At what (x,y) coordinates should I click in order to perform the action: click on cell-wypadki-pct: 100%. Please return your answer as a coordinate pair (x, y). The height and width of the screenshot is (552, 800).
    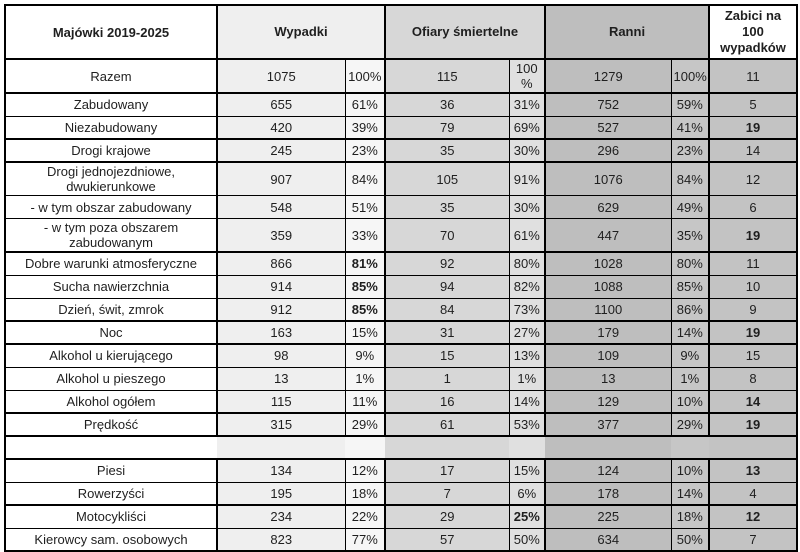
    Looking at the image, I should click on (365, 76).